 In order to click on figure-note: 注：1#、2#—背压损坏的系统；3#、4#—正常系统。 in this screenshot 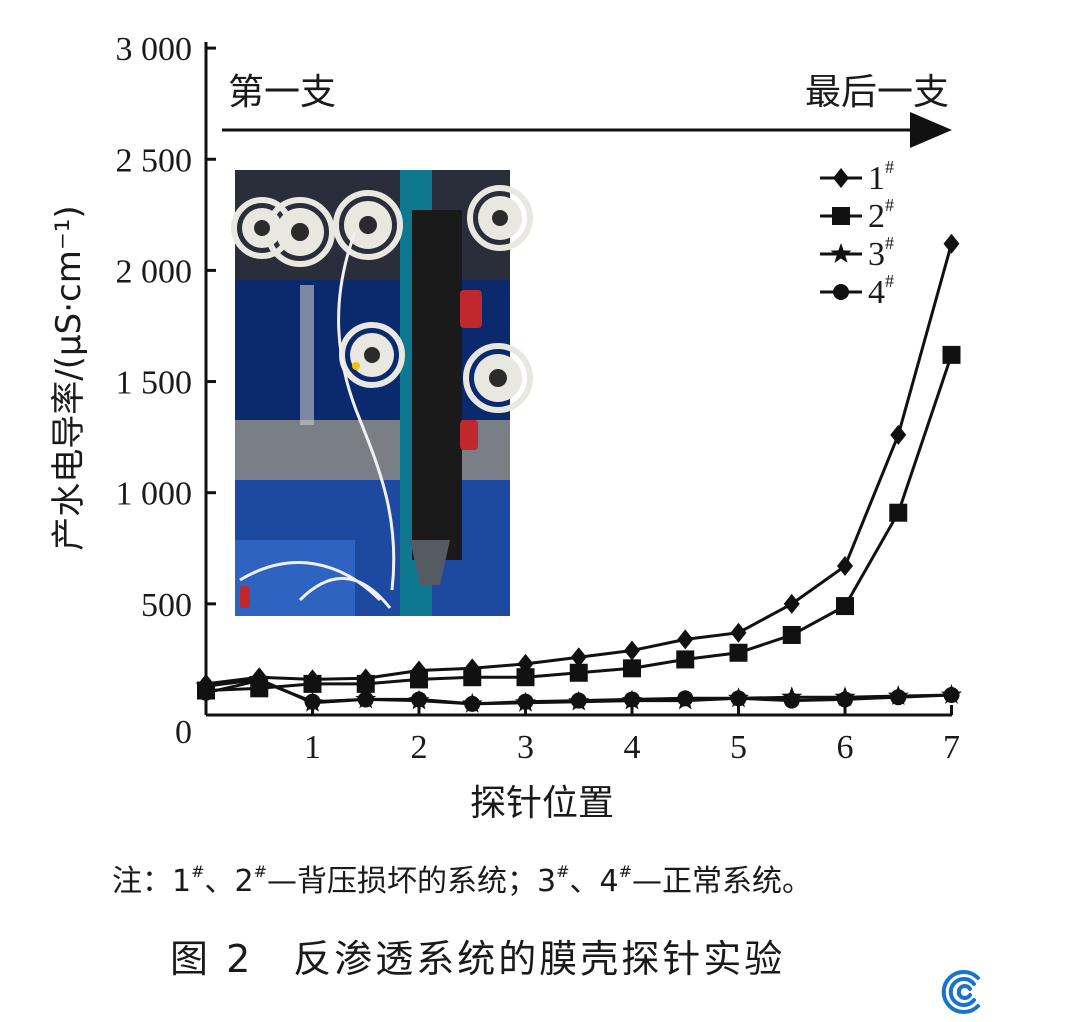, I will do `click(462, 878)`.